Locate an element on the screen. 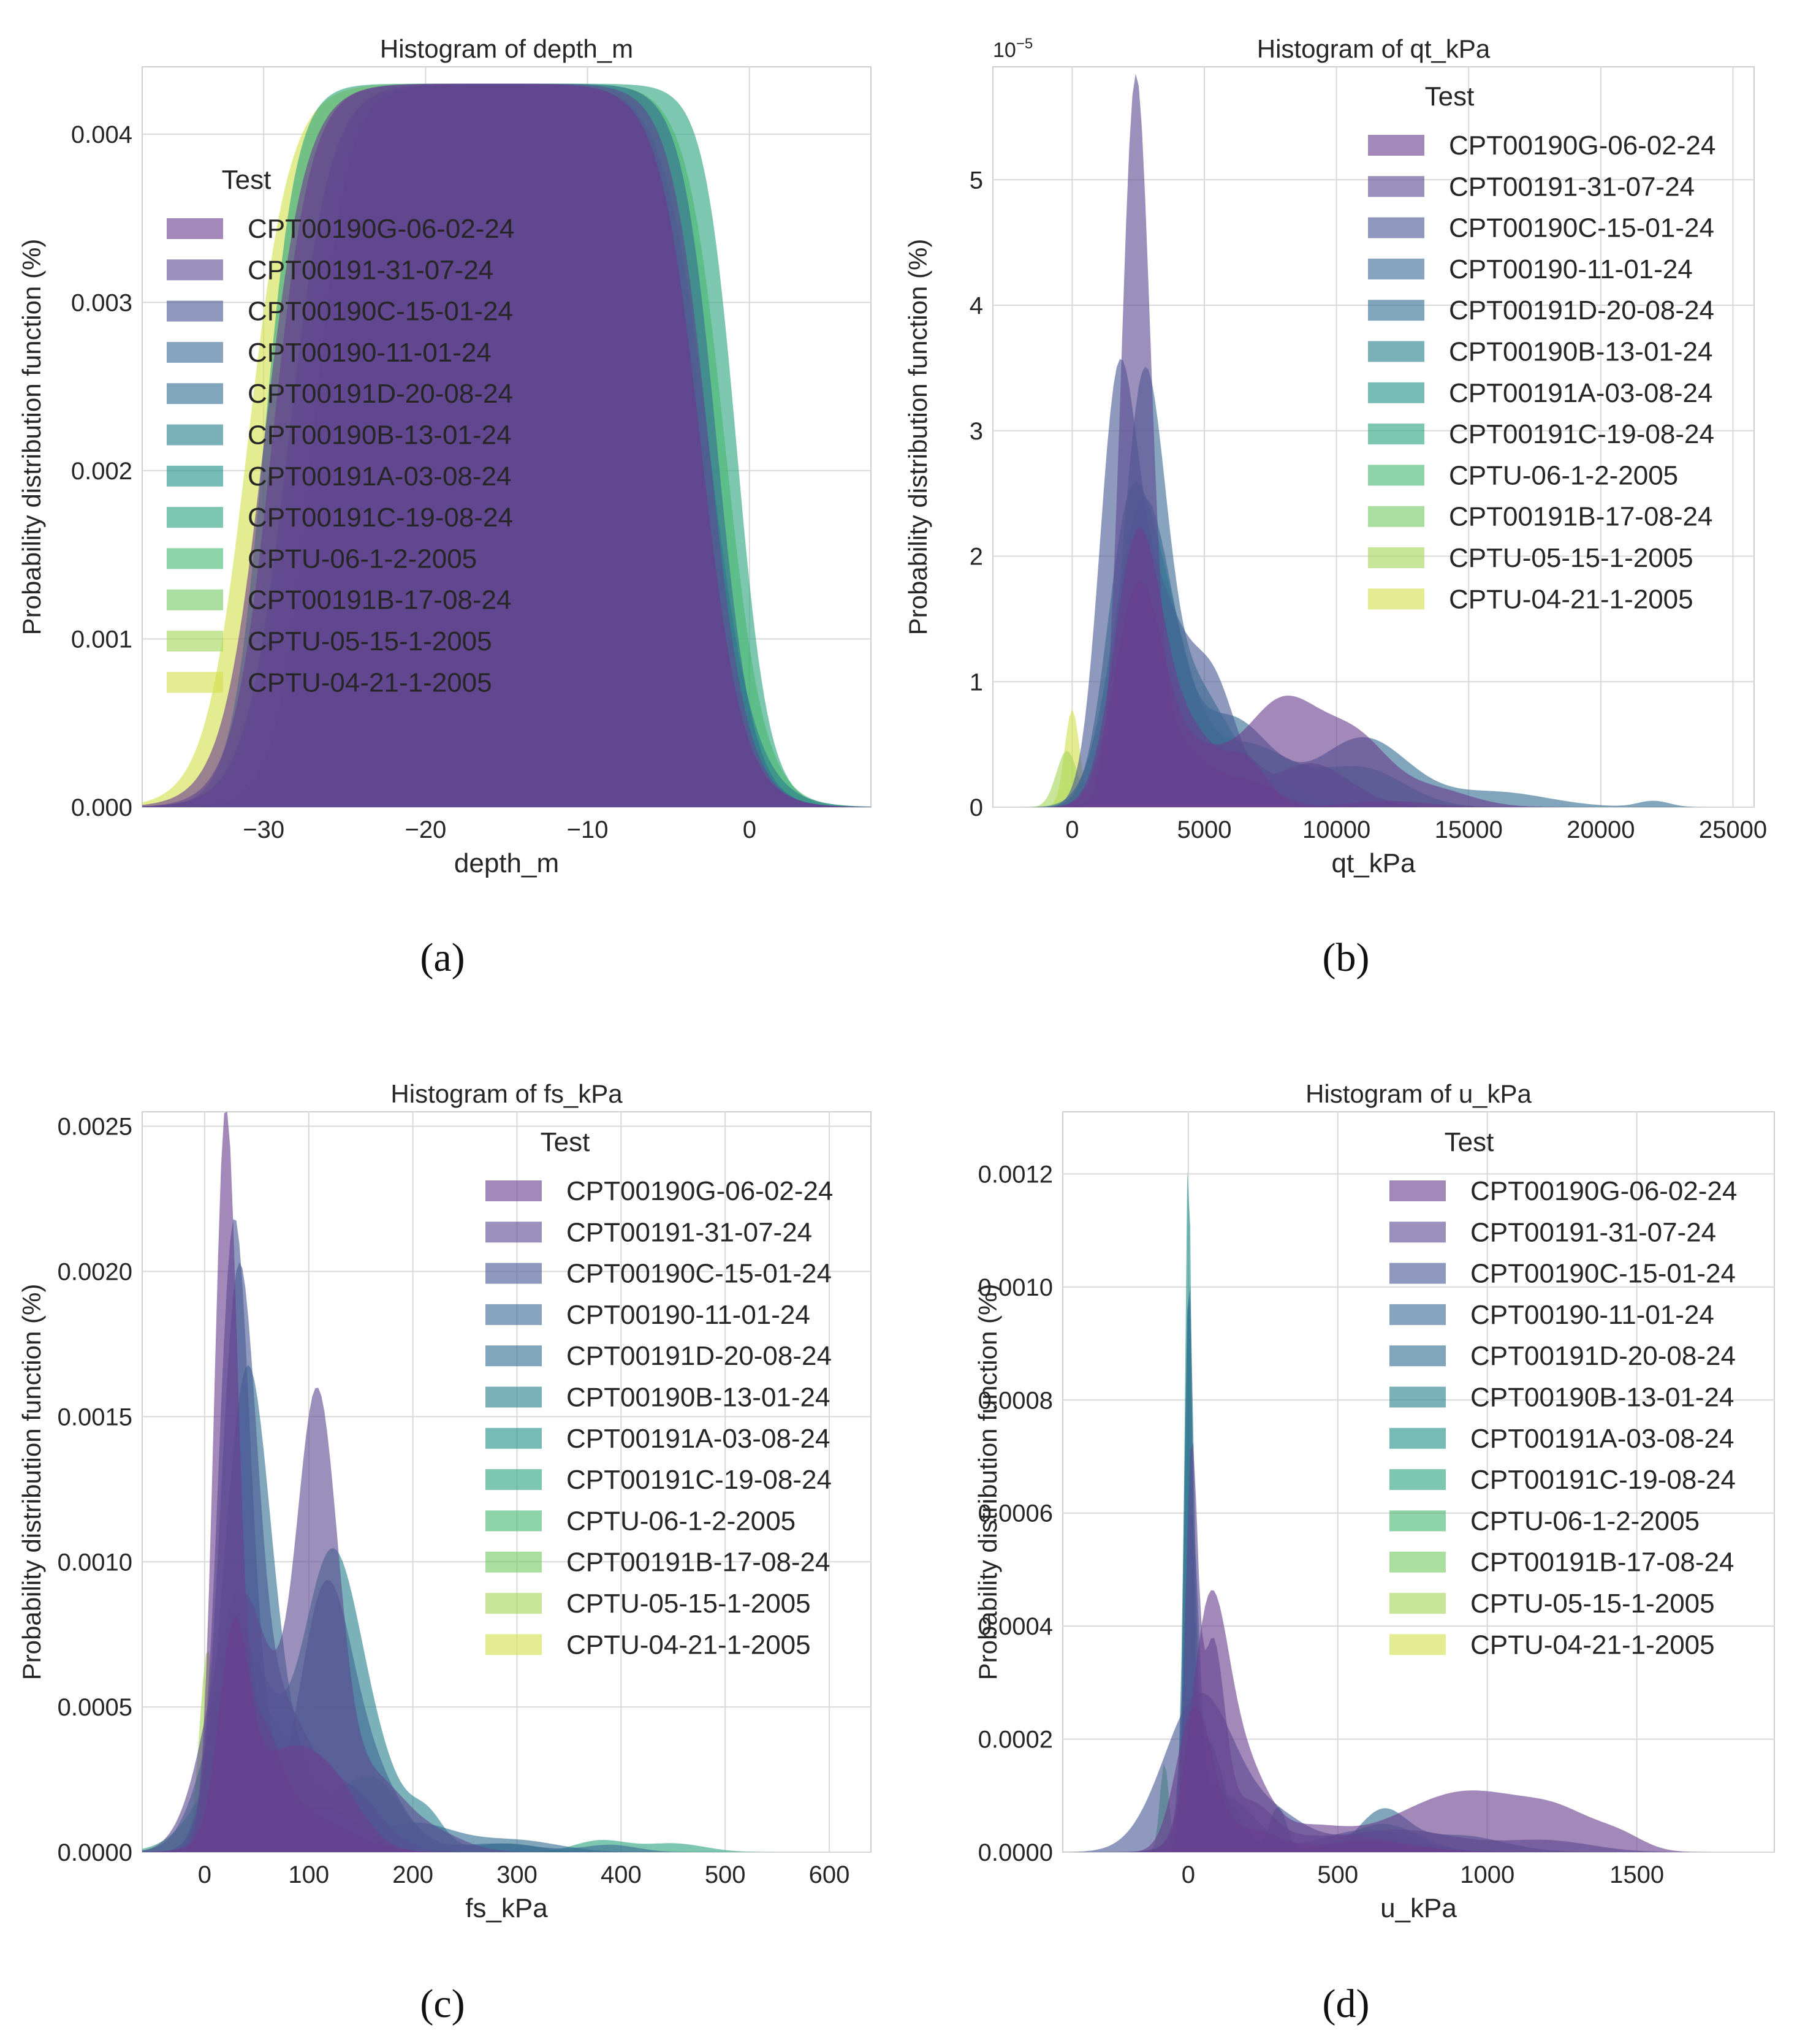 Image resolution: width=1797 pixels, height=2044 pixels. y-tick-label: 0.003 is located at coordinates (101, 303).